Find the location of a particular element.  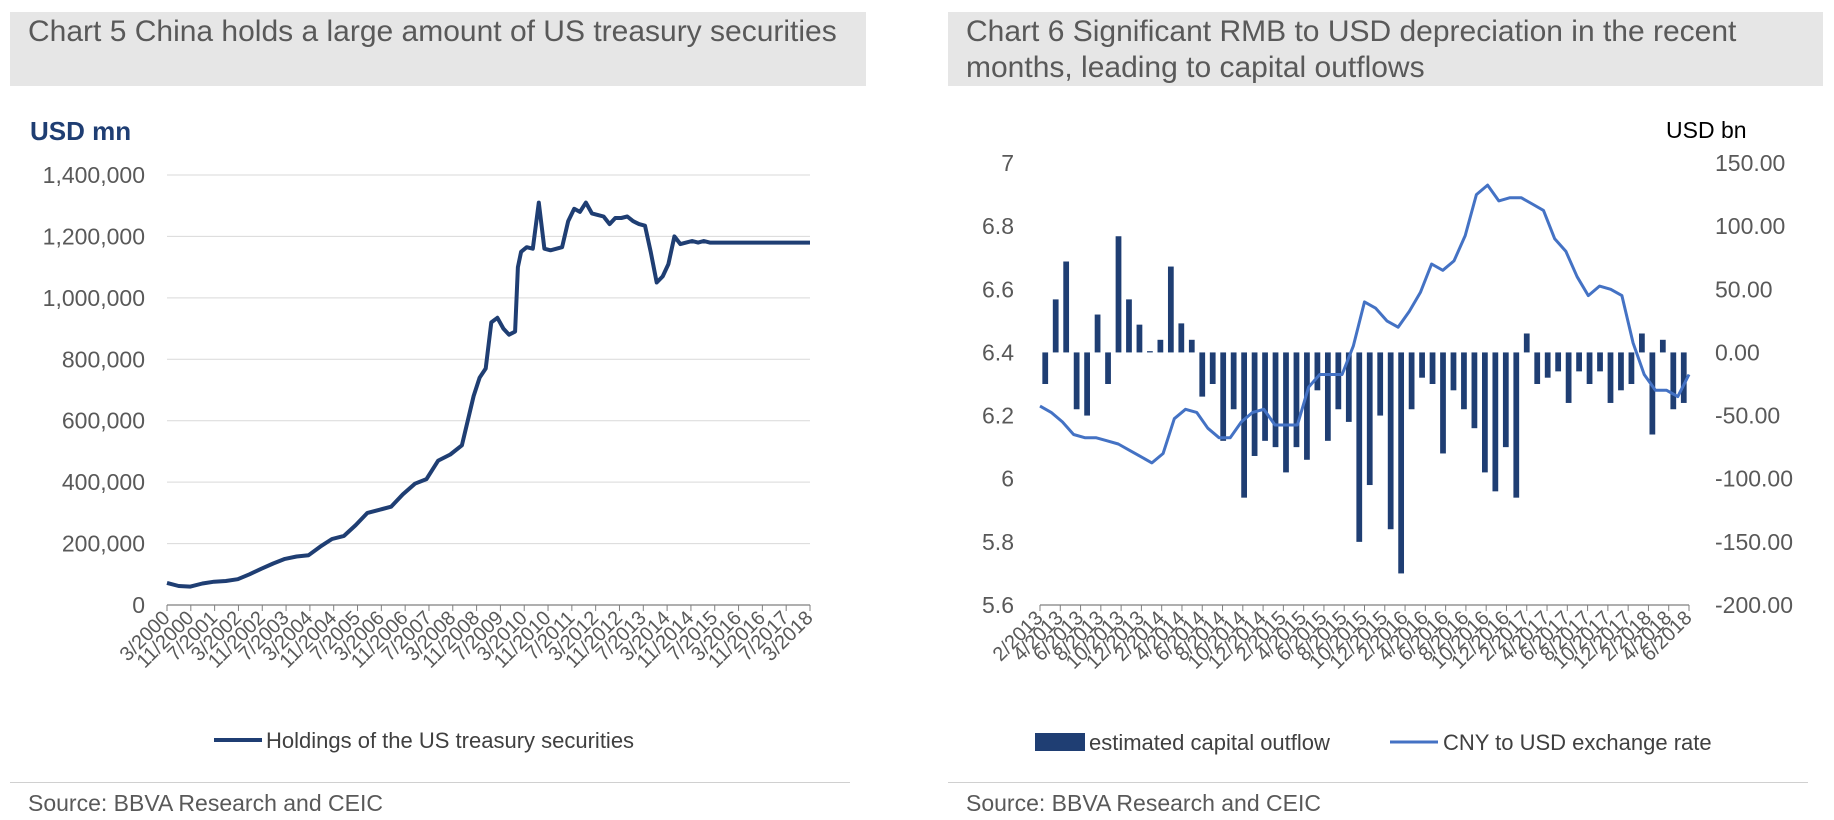

chart6-left-tick-label: 6.4 is located at coordinates (998, 352).